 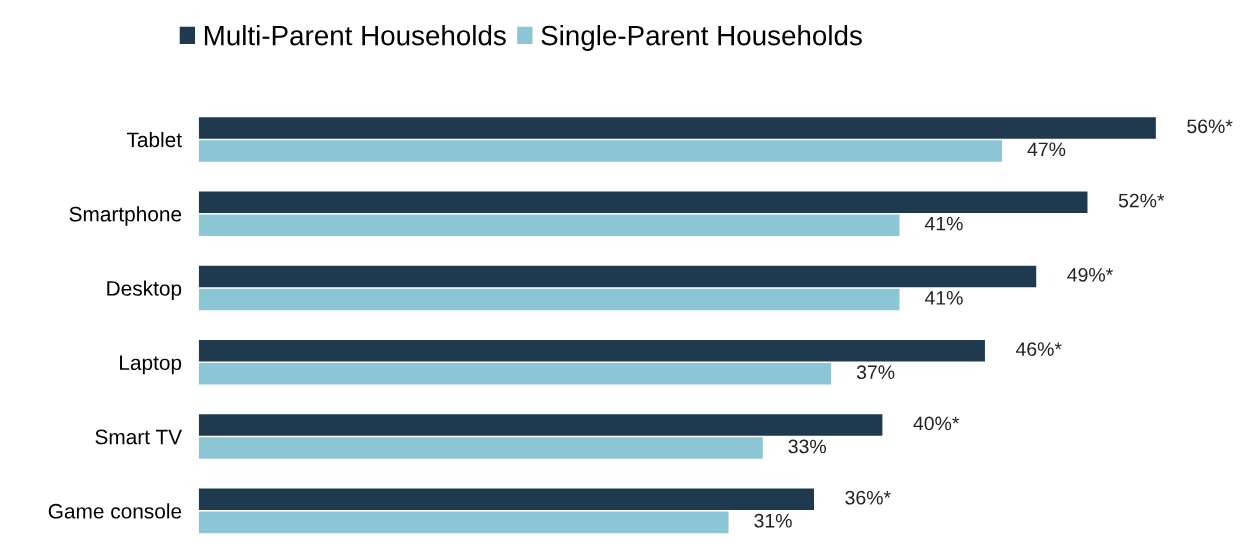 What do you see at coordinates (868, 497) in the screenshot?
I see `data-label: 36%*` at bounding box center [868, 497].